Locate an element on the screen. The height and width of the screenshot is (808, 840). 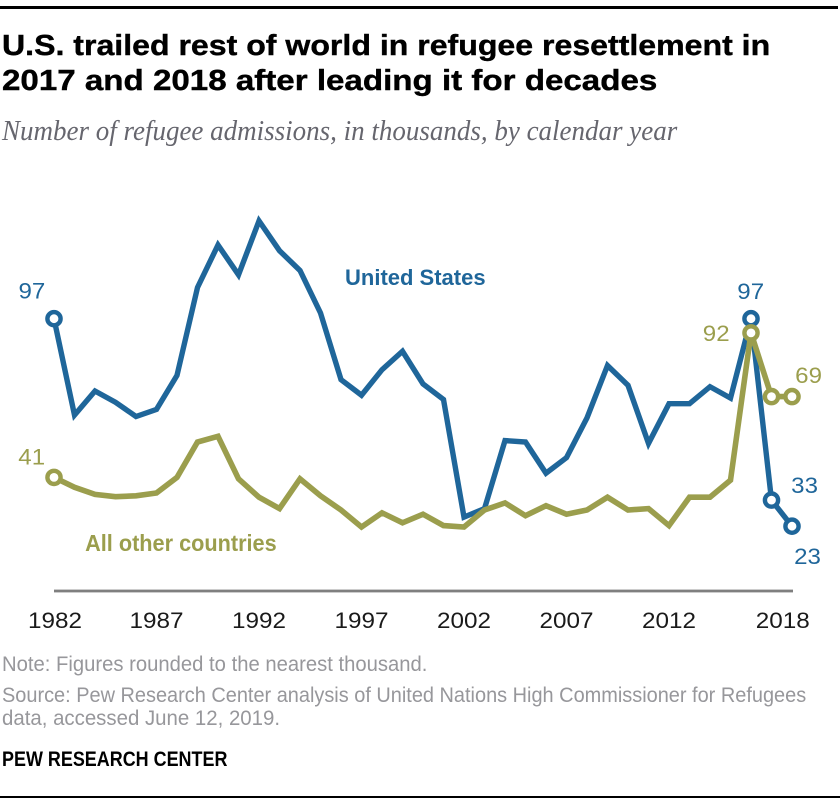
svg-text: 2012 is located at coordinates (669, 620).